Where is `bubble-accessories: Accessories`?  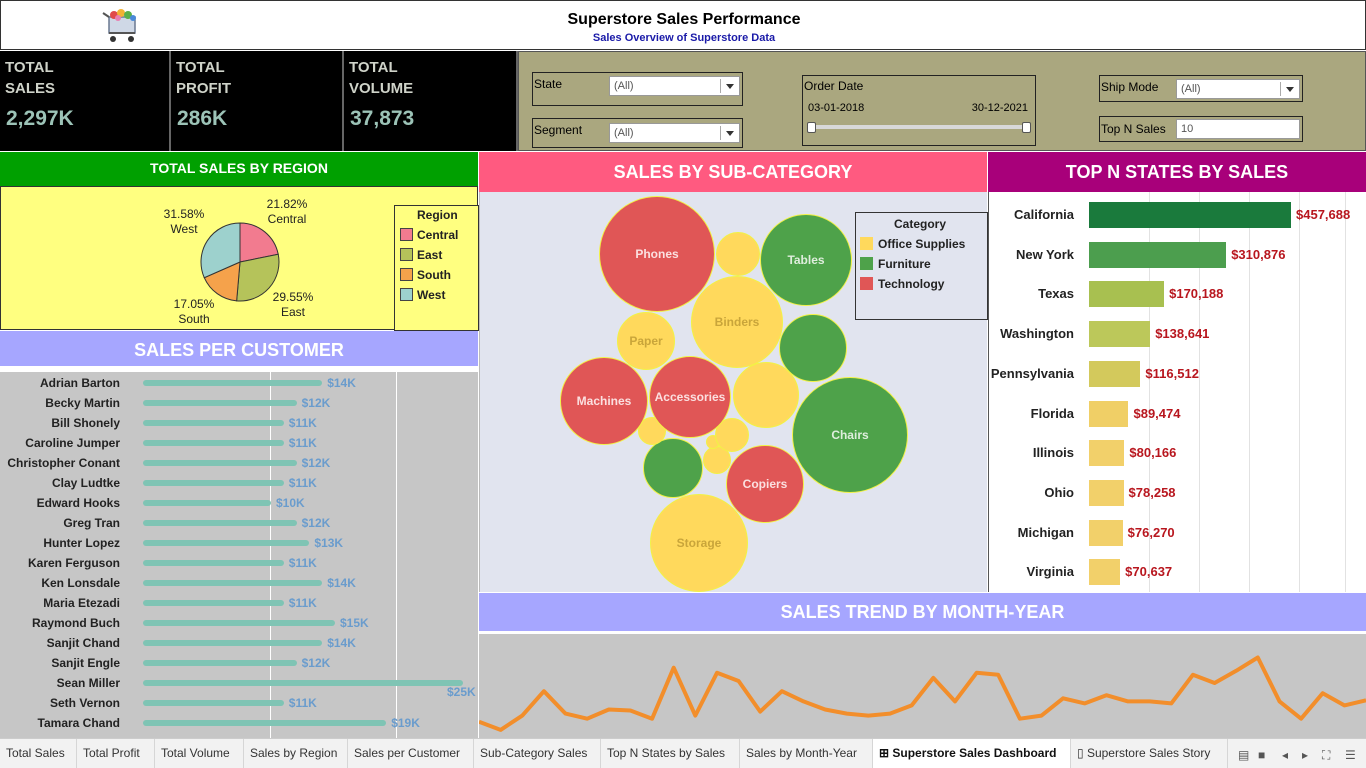
bubble-accessories: Accessories is located at coordinates (690, 397).